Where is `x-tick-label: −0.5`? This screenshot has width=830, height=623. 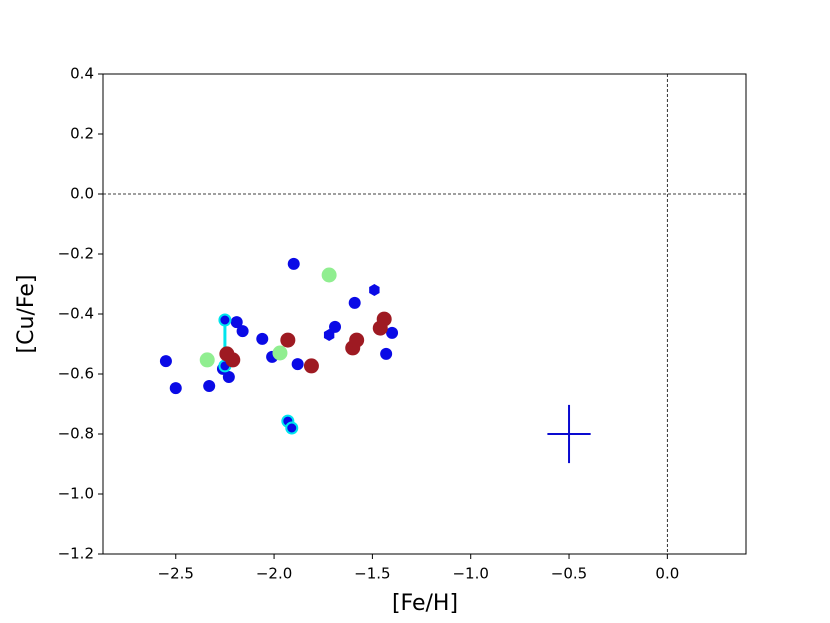
x-tick-label: −0.5 is located at coordinates (569, 574).